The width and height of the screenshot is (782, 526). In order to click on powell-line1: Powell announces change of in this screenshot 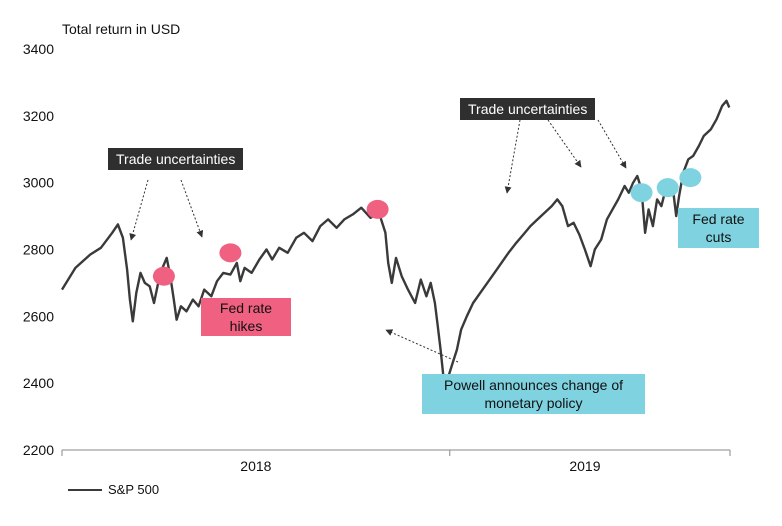, I will do `click(533, 385)`.